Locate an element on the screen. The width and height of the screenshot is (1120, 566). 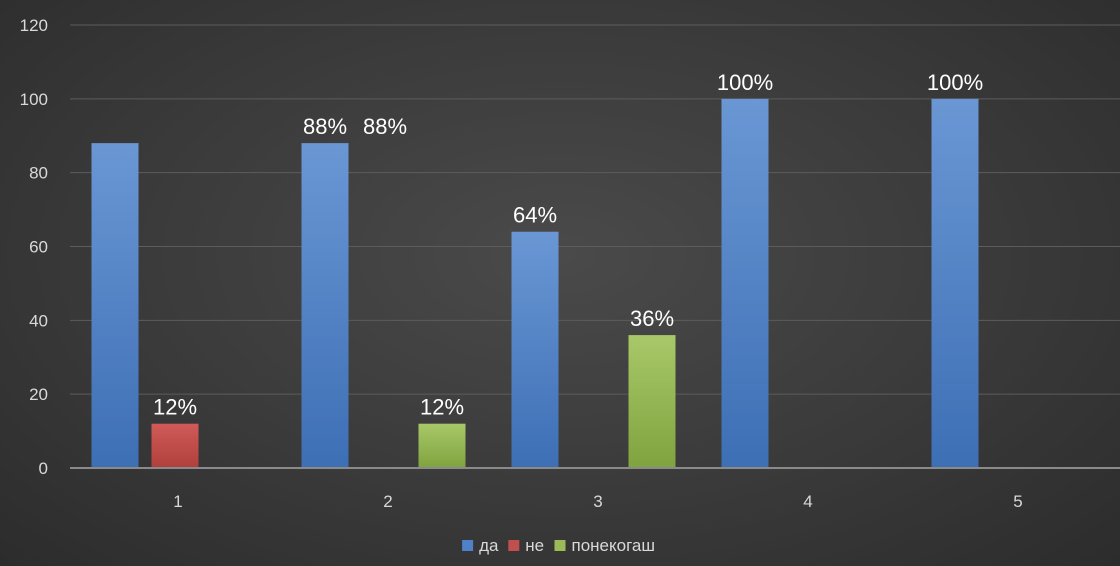
legend: да не понекогаш is located at coordinates (558, 545).